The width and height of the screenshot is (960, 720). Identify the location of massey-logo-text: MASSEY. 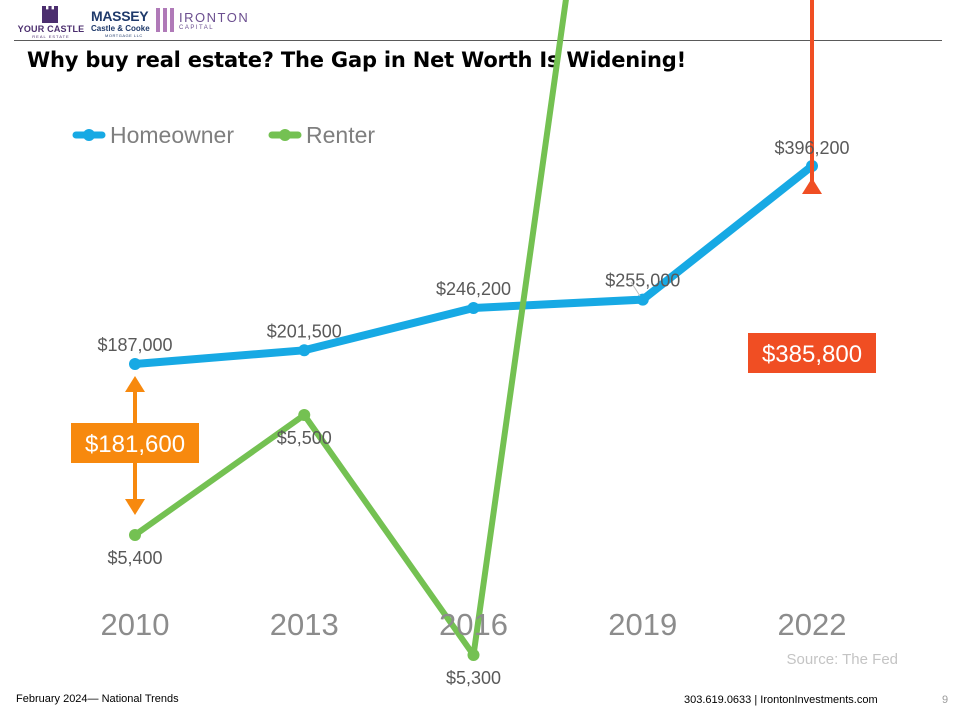
(120, 16).